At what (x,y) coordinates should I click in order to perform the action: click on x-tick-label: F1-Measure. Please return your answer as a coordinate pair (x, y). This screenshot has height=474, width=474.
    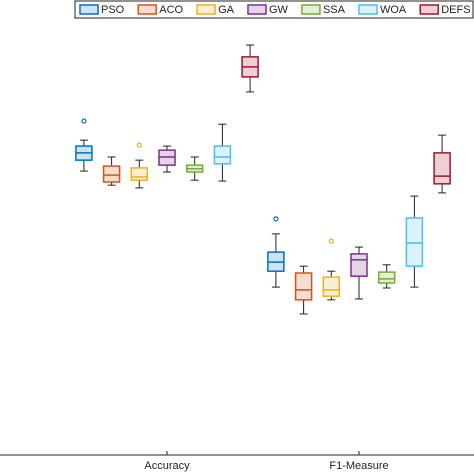
    Looking at the image, I should click on (358, 466).